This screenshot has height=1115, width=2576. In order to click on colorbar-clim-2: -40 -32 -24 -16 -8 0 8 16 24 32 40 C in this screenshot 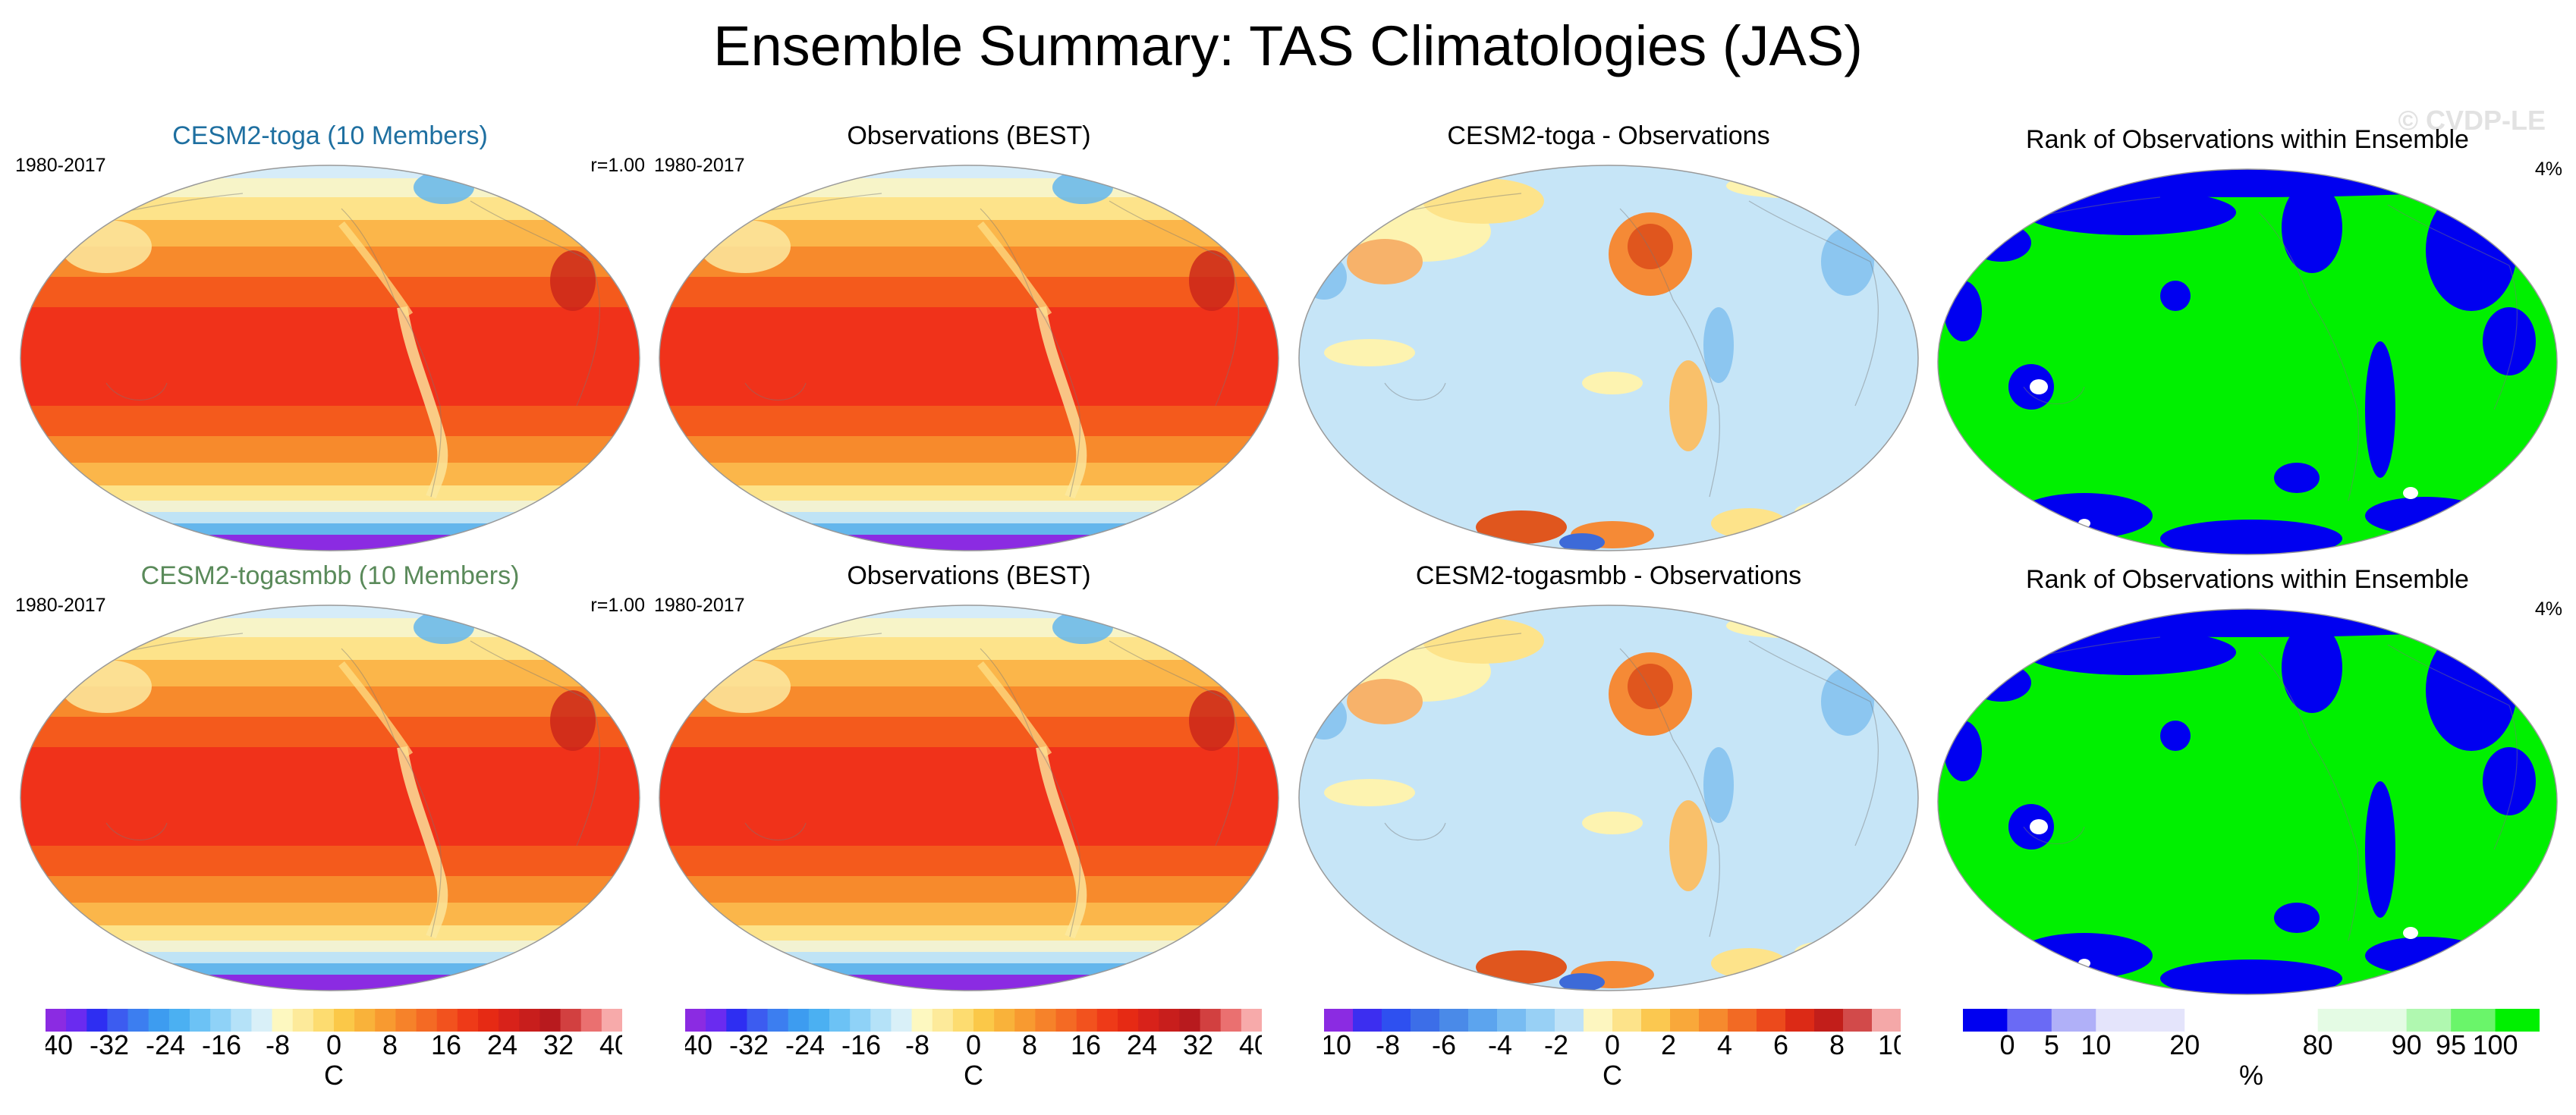, I will do `click(973, 1062)`.